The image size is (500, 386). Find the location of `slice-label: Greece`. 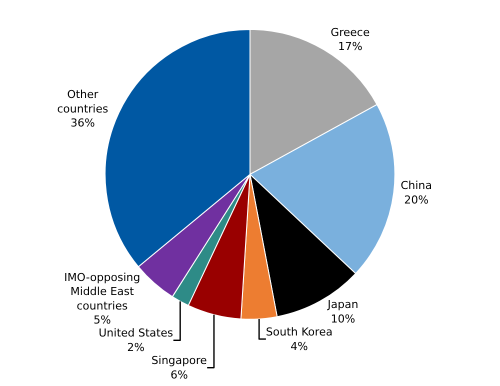

slice-label: Greece is located at coordinates (350, 32).